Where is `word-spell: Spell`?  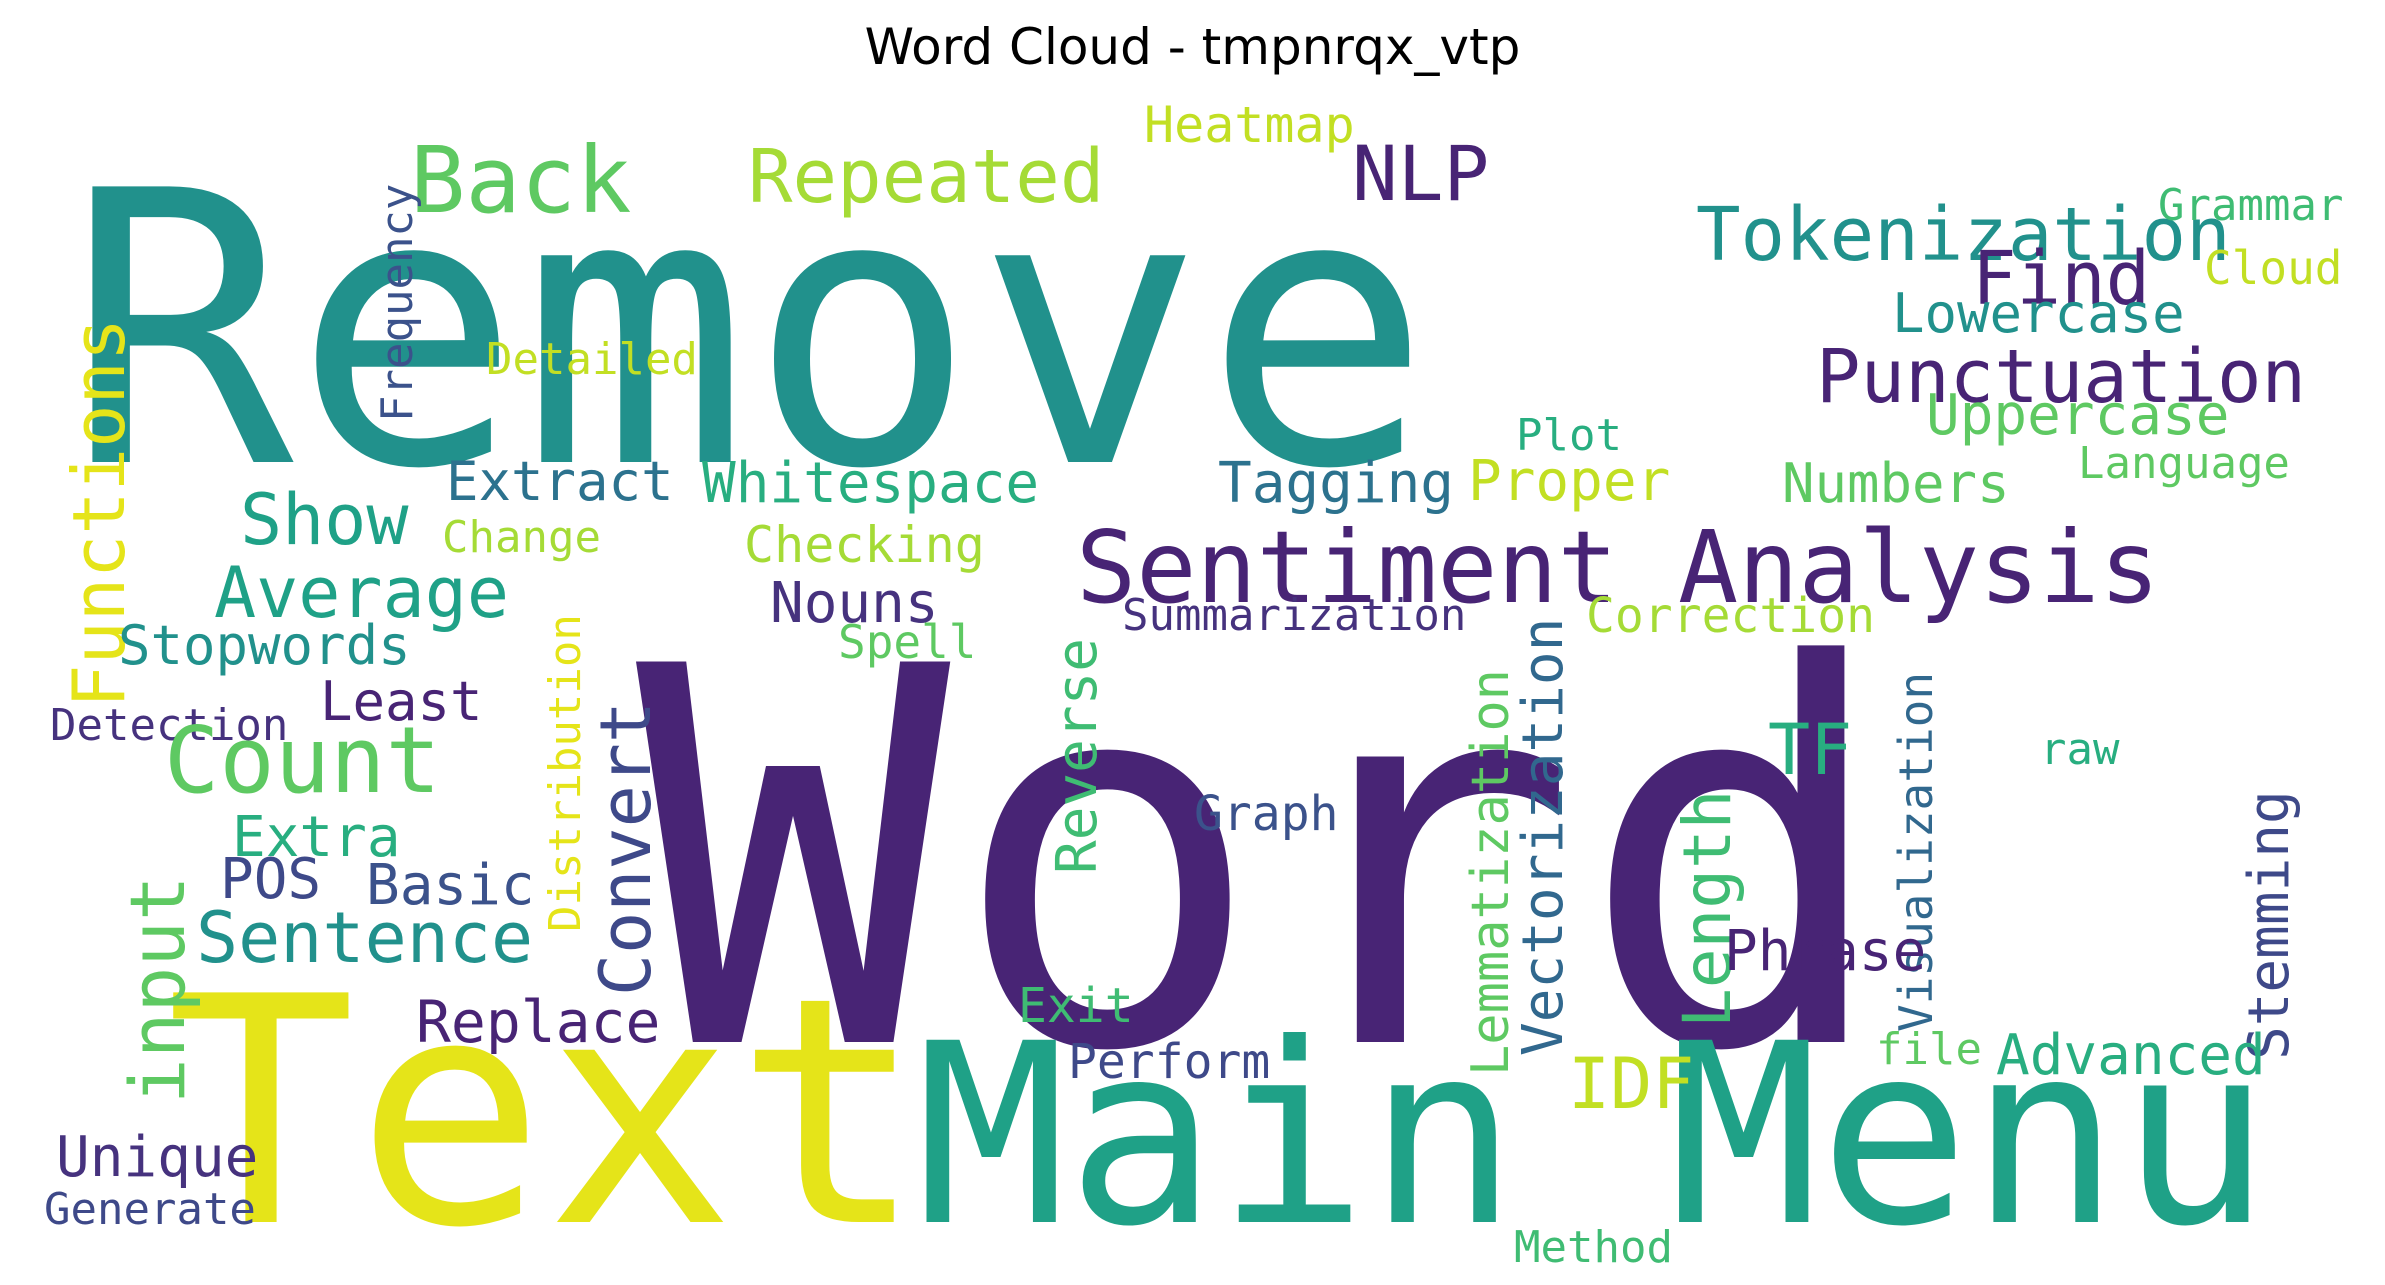 word-spell: Spell is located at coordinates (907, 642).